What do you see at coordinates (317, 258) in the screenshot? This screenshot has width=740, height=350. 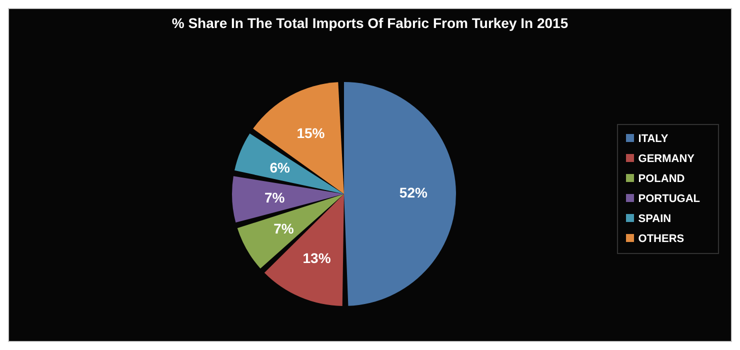 I see `data-label: 13%` at bounding box center [317, 258].